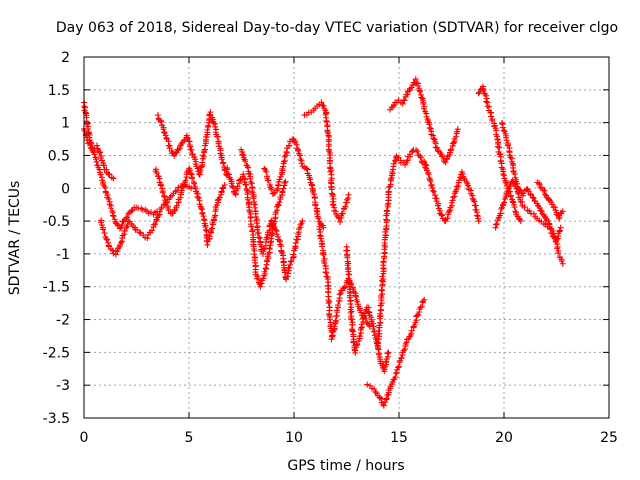 This screenshot has height=480, width=640. I want to click on y-tick-label: -2, so click(63, 321).